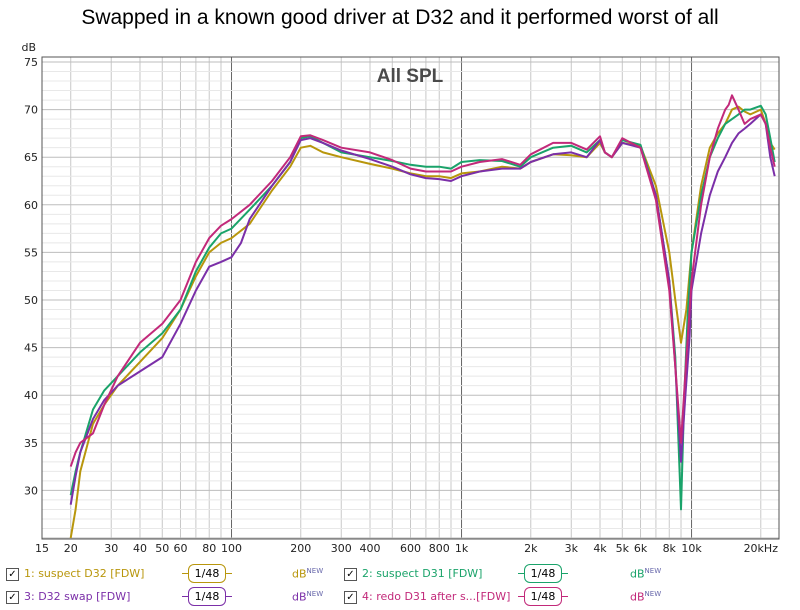 This screenshot has height=610, width=800. I want to click on x-tick-label: 6k, so click(641, 548).